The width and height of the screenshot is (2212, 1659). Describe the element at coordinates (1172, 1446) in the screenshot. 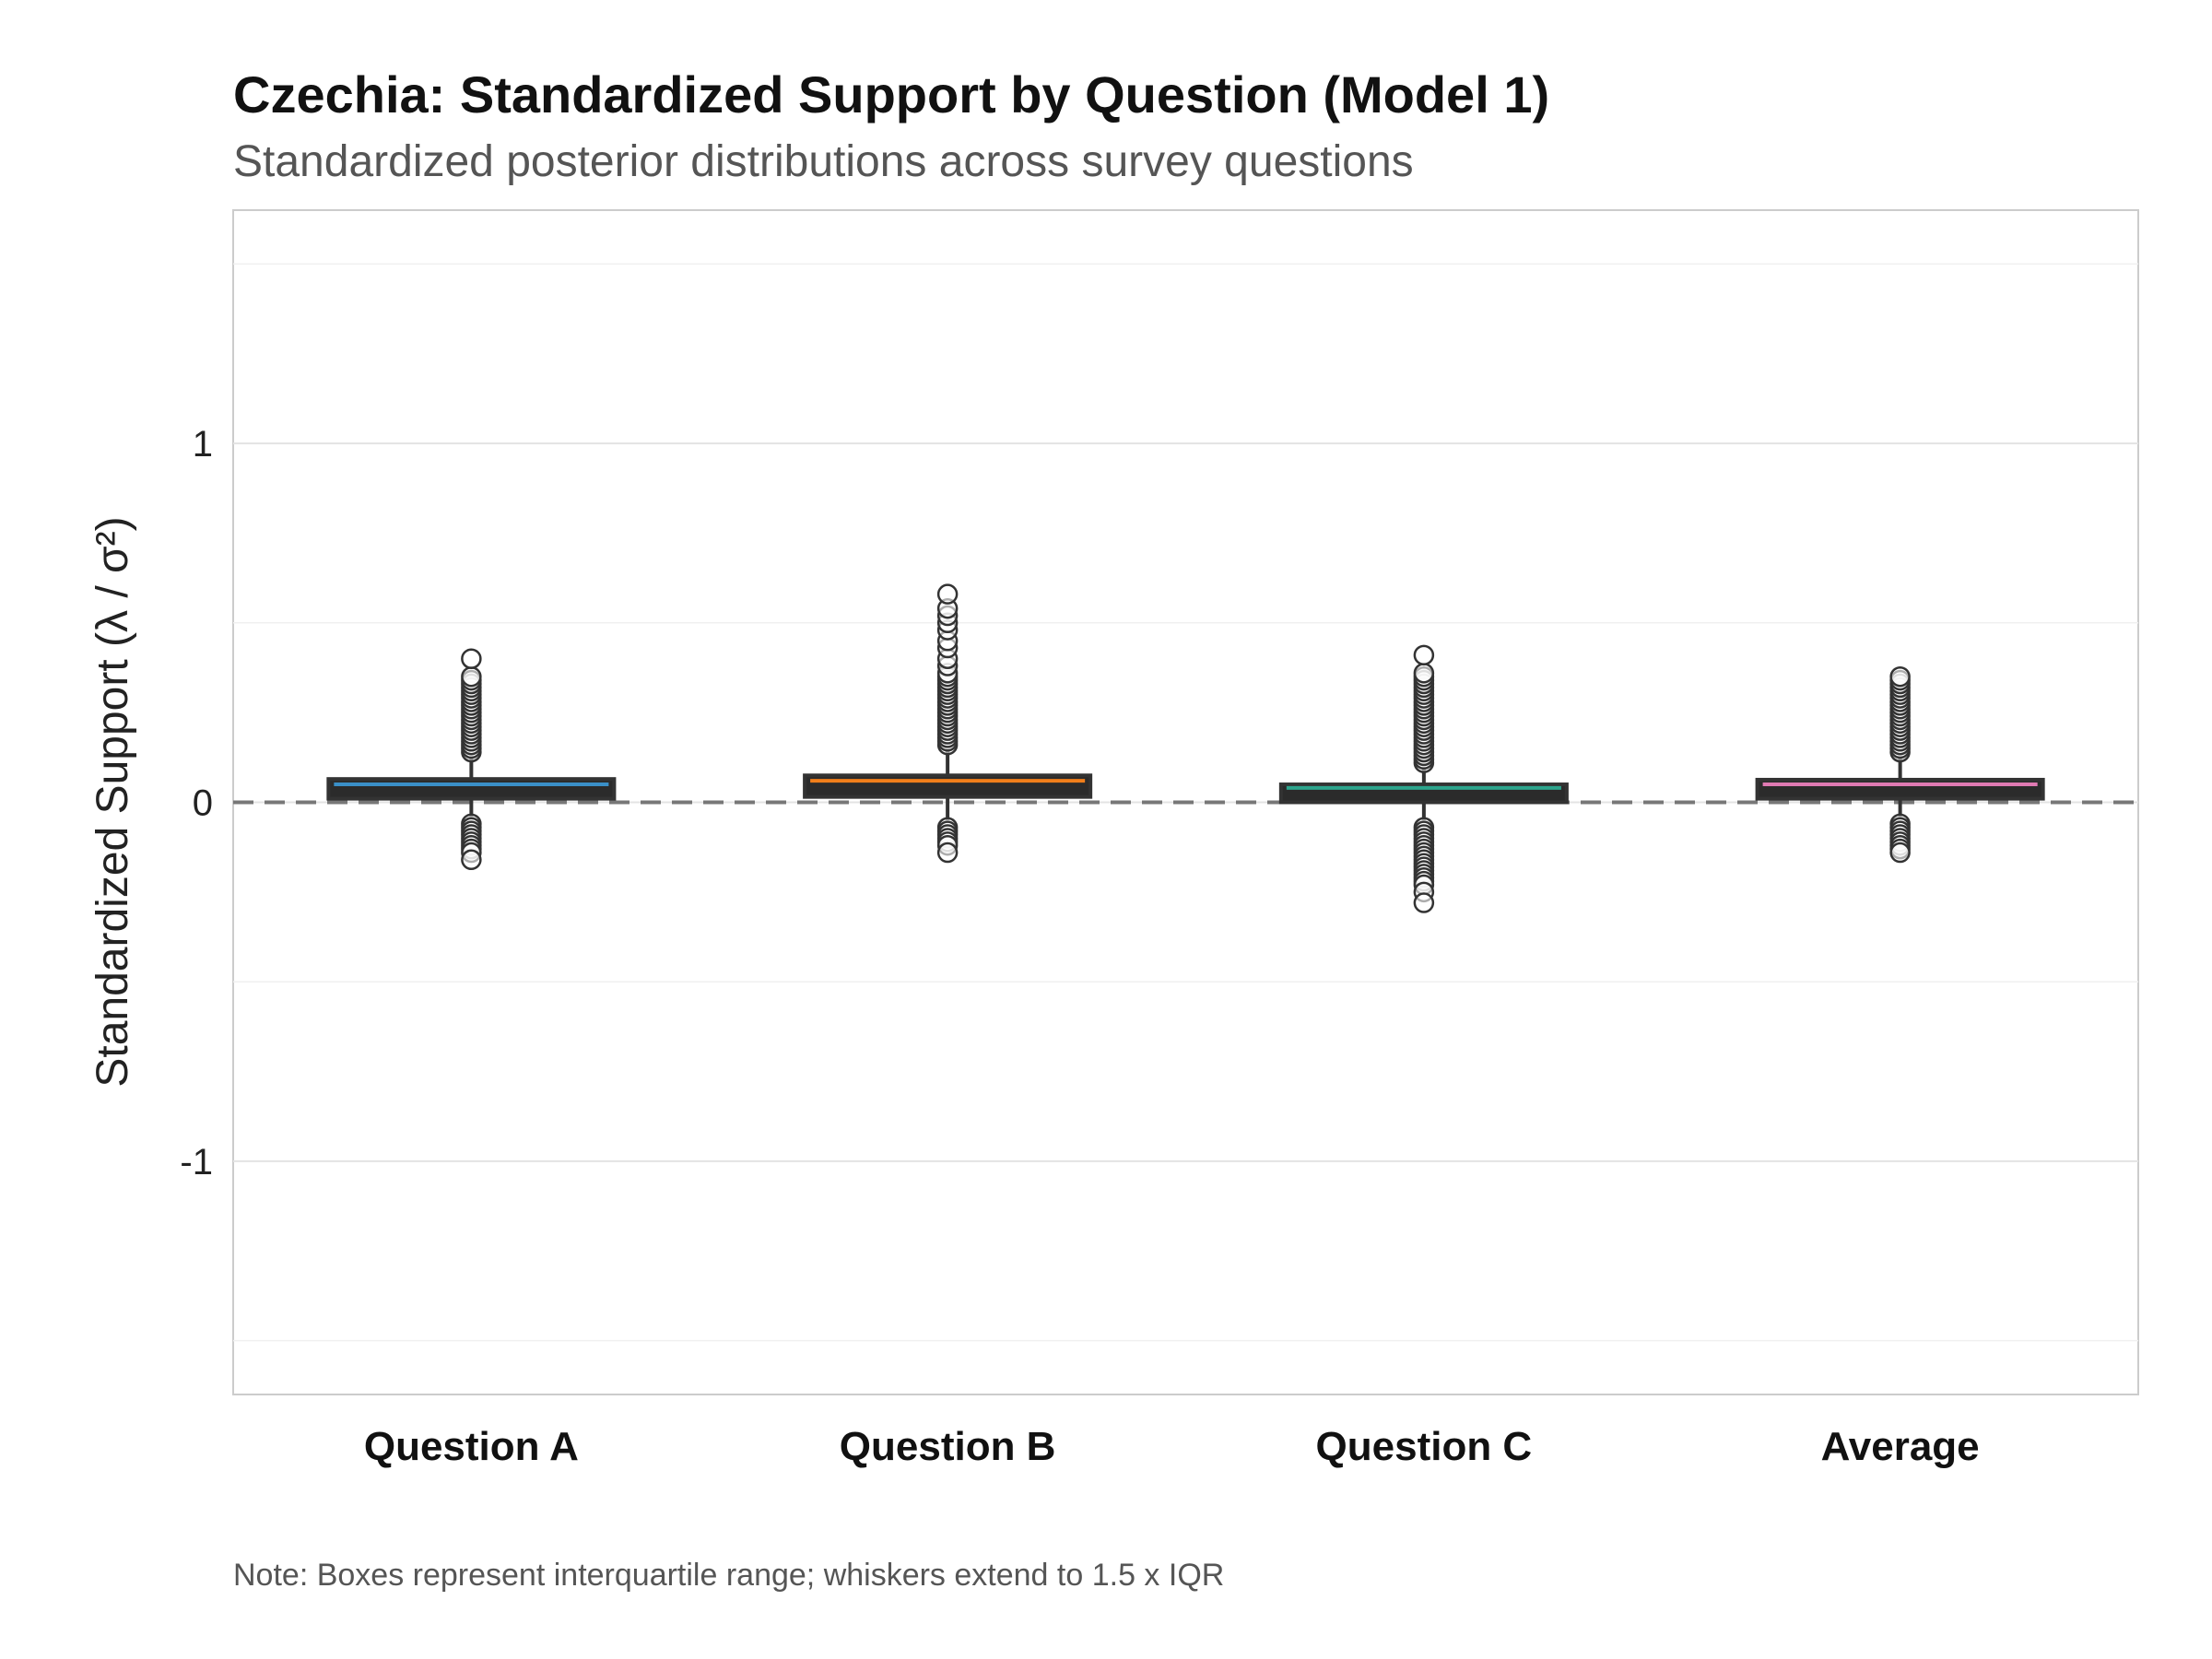

I see `x-axis-categories: Question A Question B Question C Average` at that location.